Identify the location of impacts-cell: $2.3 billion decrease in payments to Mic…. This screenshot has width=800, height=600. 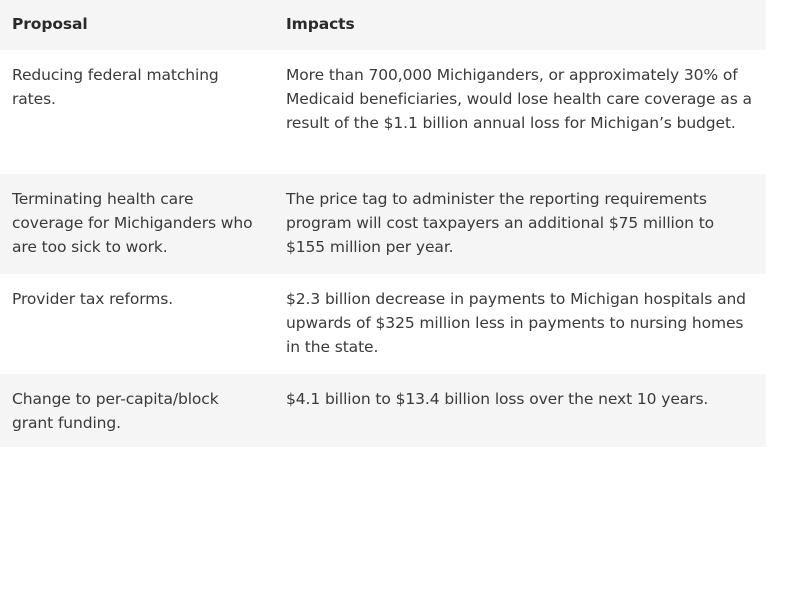
(516, 323).